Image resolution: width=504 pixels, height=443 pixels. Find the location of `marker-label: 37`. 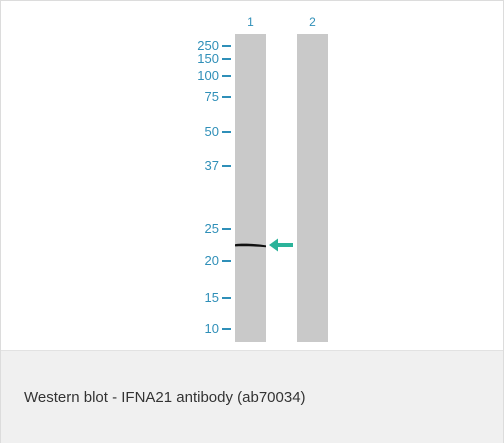

marker-label: 37 is located at coordinates (211, 165).